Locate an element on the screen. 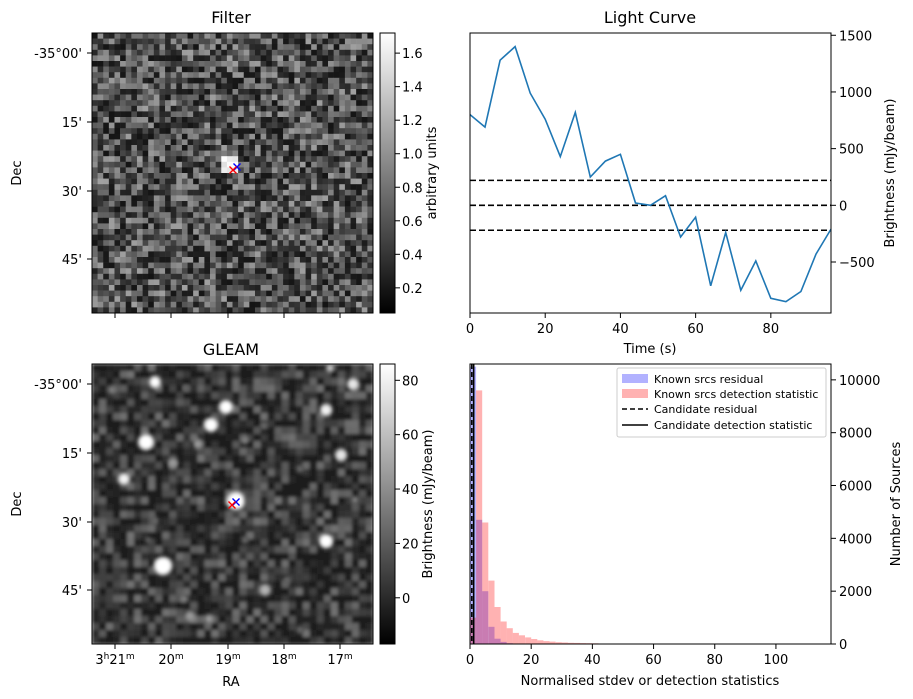  colorbar-tick-label: 60 is located at coordinates (410, 436).